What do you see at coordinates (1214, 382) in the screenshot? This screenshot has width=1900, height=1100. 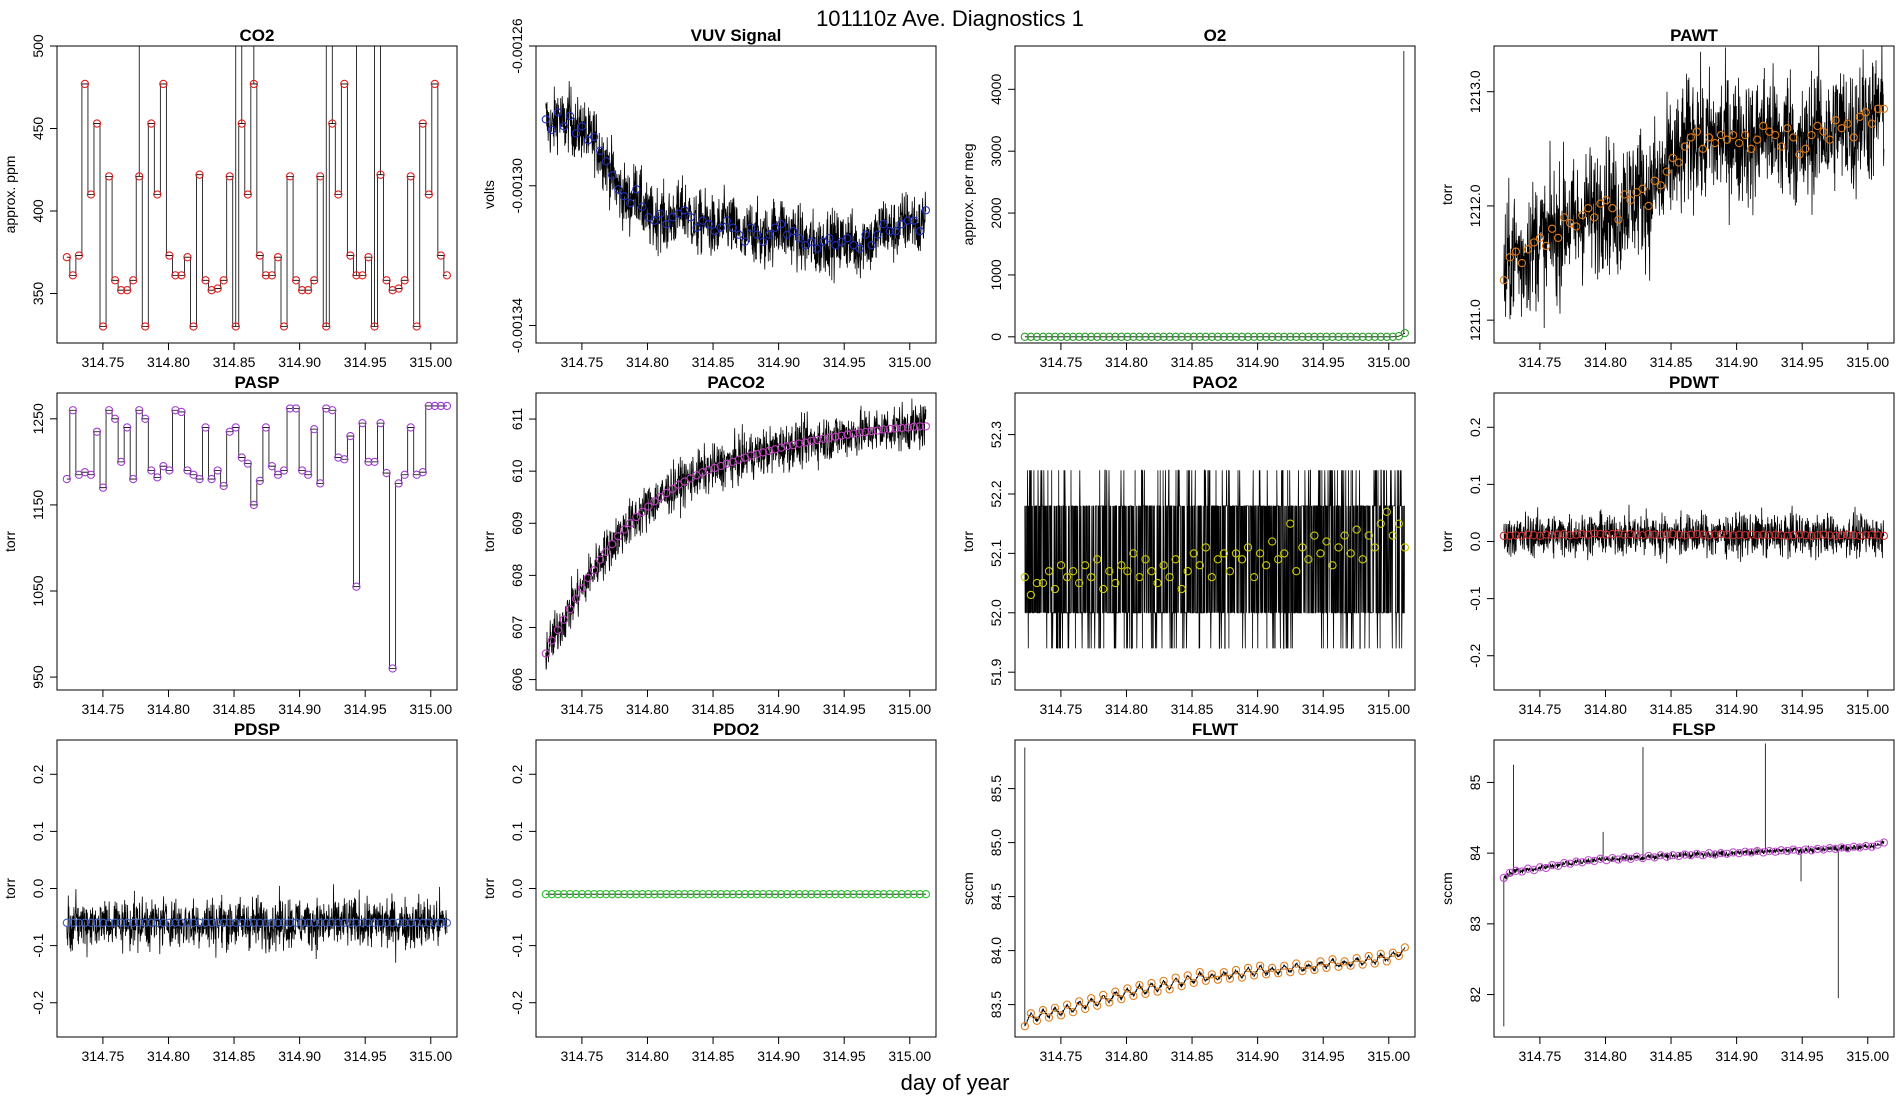 I see `panel-title: PAO2` at bounding box center [1214, 382].